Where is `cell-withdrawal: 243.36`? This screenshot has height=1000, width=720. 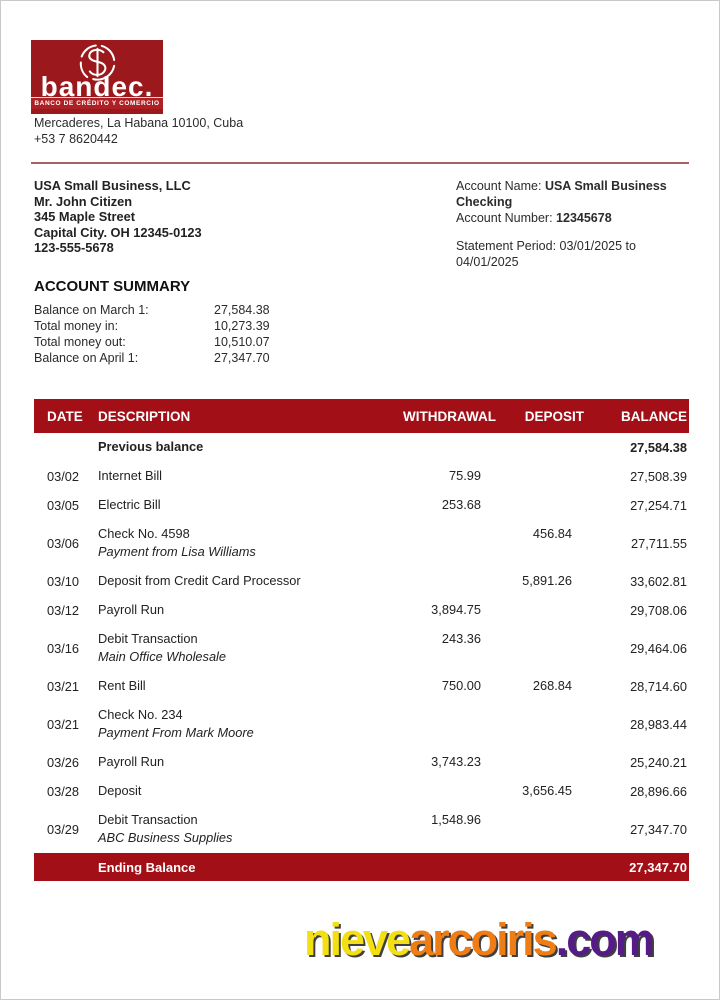 cell-withdrawal: 243.36 is located at coordinates (461, 638).